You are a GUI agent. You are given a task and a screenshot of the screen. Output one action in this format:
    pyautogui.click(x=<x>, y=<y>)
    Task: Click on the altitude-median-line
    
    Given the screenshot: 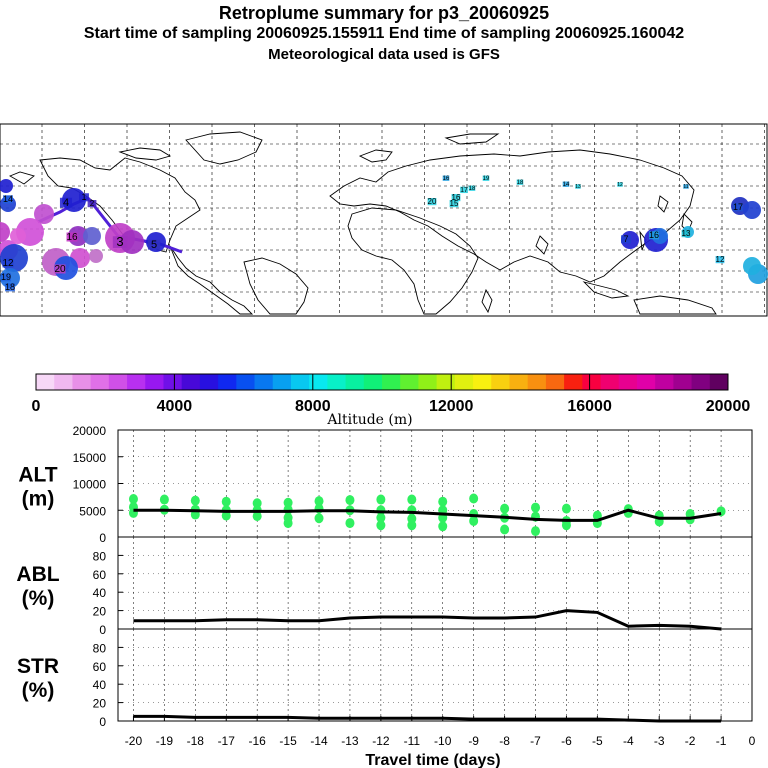 What is the action you would take?
    pyautogui.click(x=427, y=515)
    